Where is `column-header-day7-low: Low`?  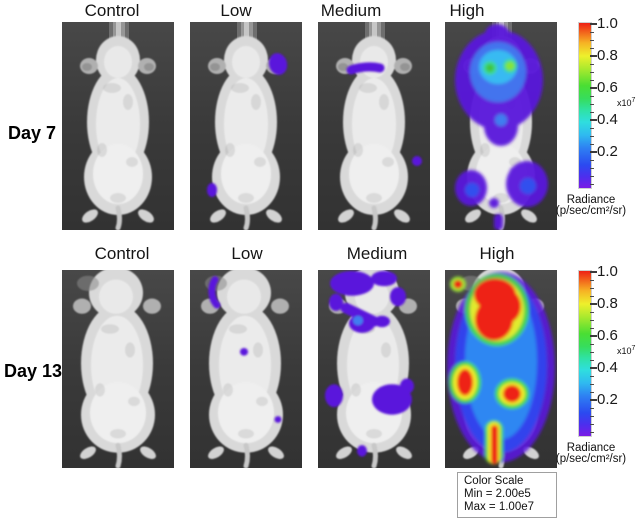
column-header-day7-low: Low is located at coordinates (236, 10).